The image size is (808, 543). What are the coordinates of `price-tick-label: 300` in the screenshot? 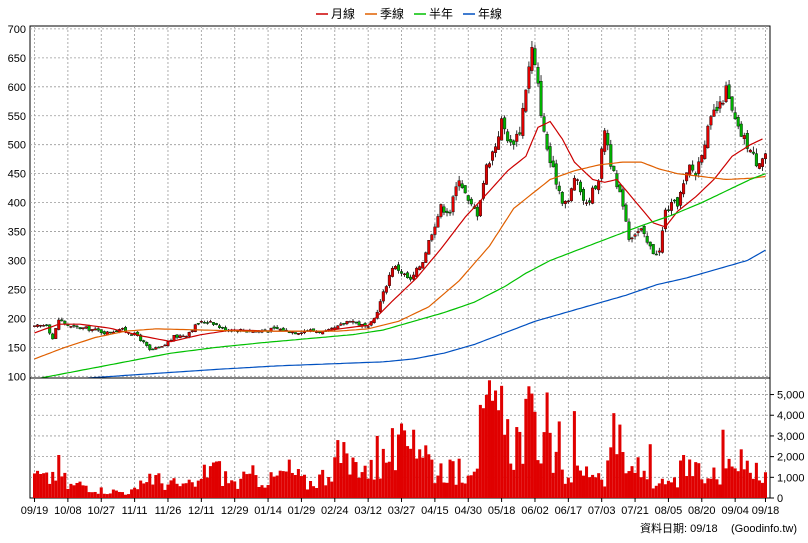 It's located at (17, 262).